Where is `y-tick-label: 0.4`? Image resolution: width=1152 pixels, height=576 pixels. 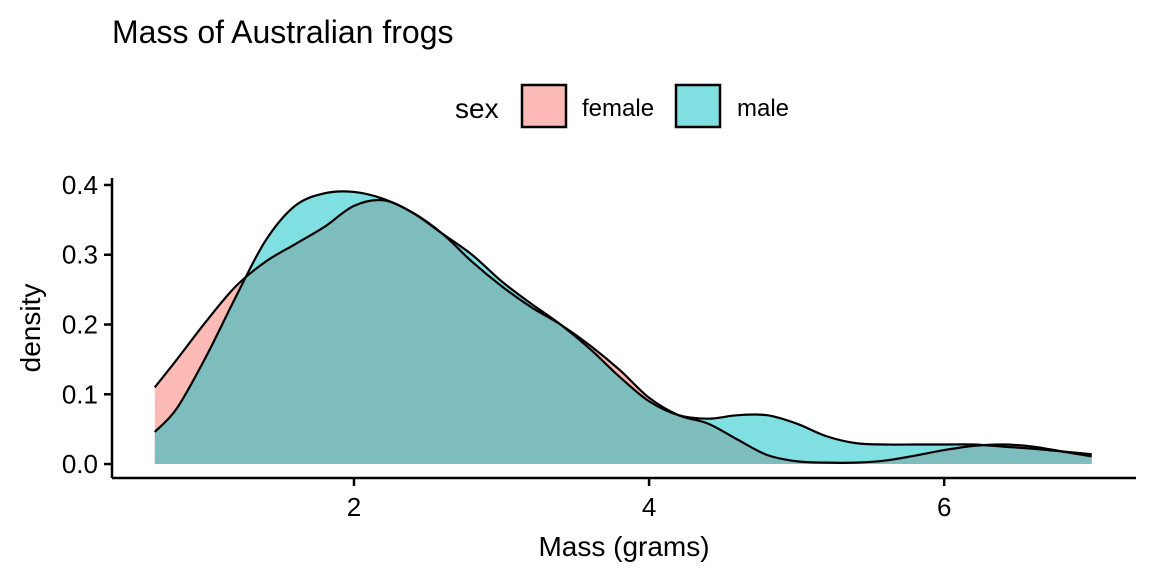 y-tick-label: 0.4 is located at coordinates (80, 185).